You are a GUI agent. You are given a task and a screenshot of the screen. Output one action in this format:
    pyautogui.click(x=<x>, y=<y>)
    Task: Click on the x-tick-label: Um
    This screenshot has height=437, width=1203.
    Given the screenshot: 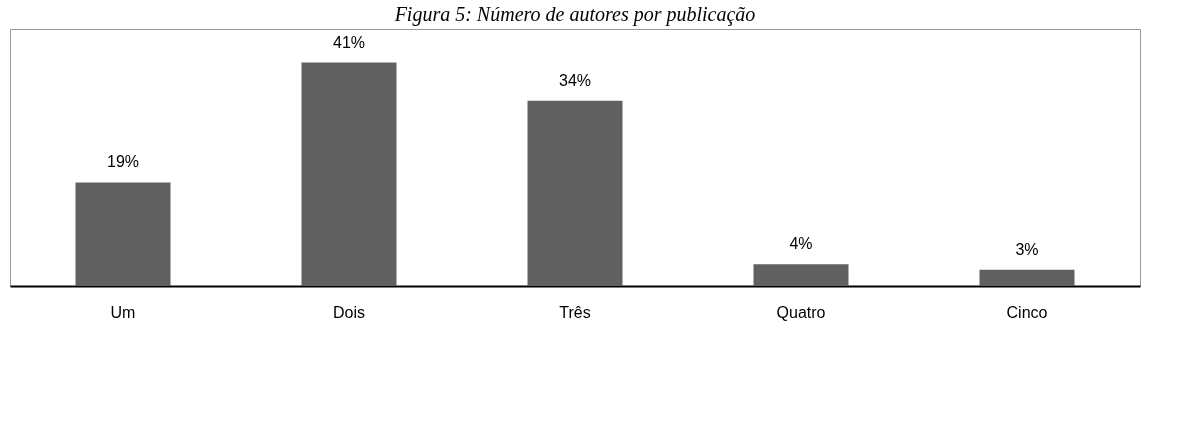 What is the action you would take?
    pyautogui.click(x=123, y=312)
    